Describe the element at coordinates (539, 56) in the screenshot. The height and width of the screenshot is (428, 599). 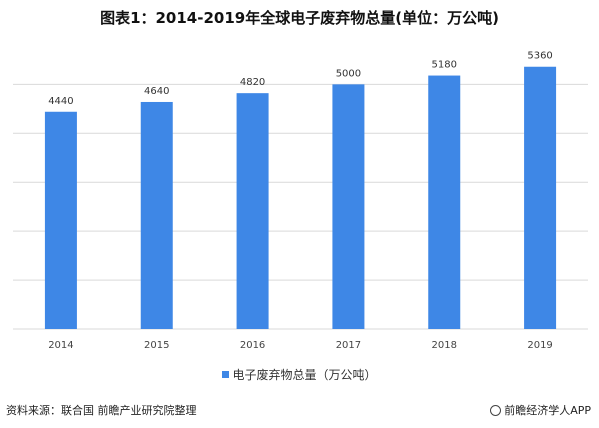
I see `data-label-2019: 5360` at that location.